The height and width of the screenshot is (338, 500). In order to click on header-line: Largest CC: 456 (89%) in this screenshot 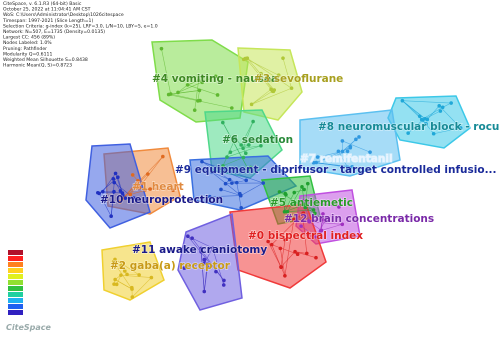, I will do `click(29, 38)`.